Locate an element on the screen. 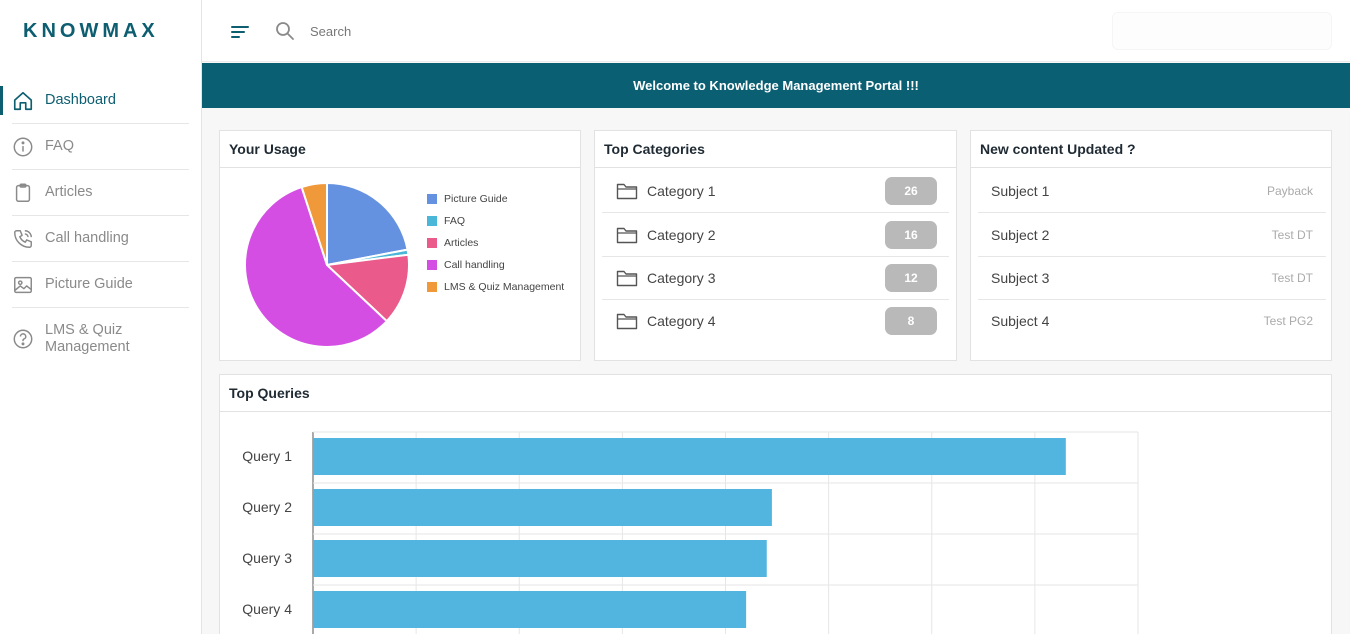 Image resolution: width=1350 pixels, height=634 pixels. top-queries-title: Top Queries is located at coordinates (775, 393).